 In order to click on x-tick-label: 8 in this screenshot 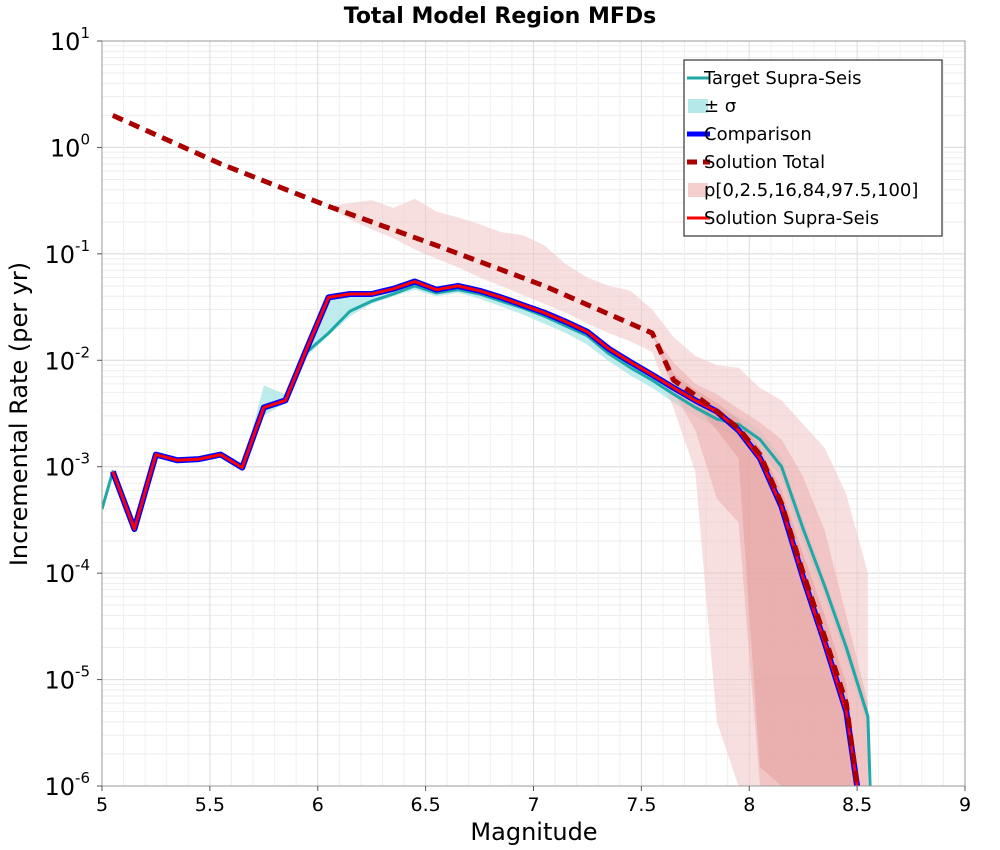, I will do `click(749, 805)`.